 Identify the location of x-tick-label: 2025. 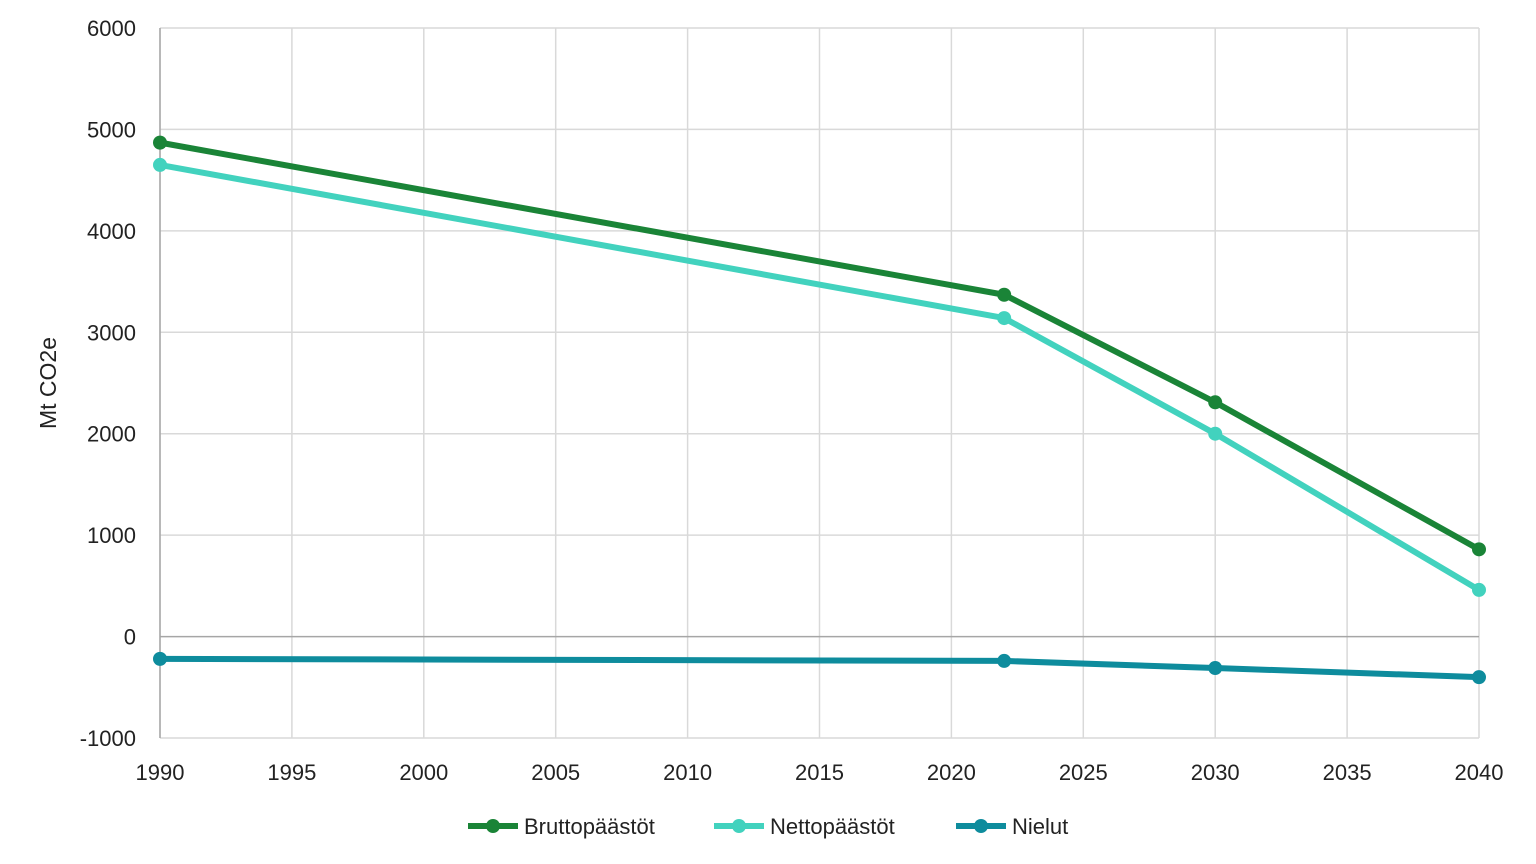
(1083, 772).